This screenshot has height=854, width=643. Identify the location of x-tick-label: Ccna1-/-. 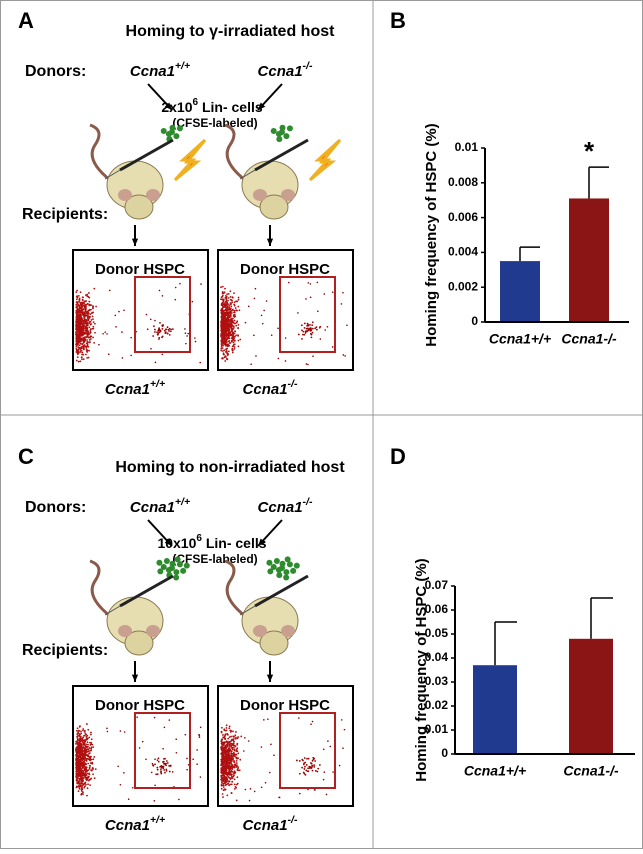
(589, 339).